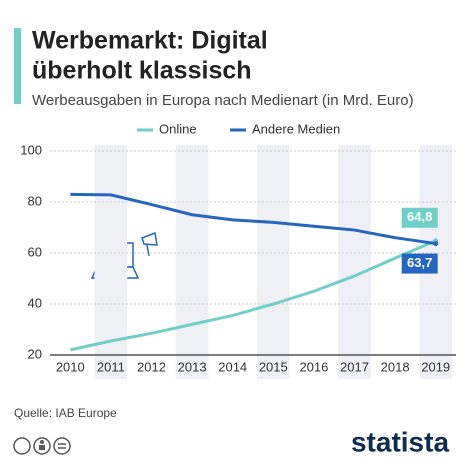  What do you see at coordinates (31, 149) in the screenshot?
I see `y-tick-label: 100` at bounding box center [31, 149].